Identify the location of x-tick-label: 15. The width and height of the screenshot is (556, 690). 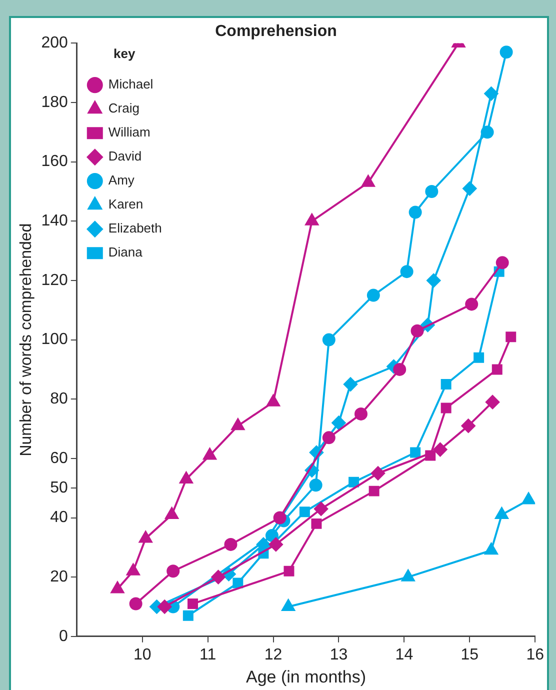
(469, 655).